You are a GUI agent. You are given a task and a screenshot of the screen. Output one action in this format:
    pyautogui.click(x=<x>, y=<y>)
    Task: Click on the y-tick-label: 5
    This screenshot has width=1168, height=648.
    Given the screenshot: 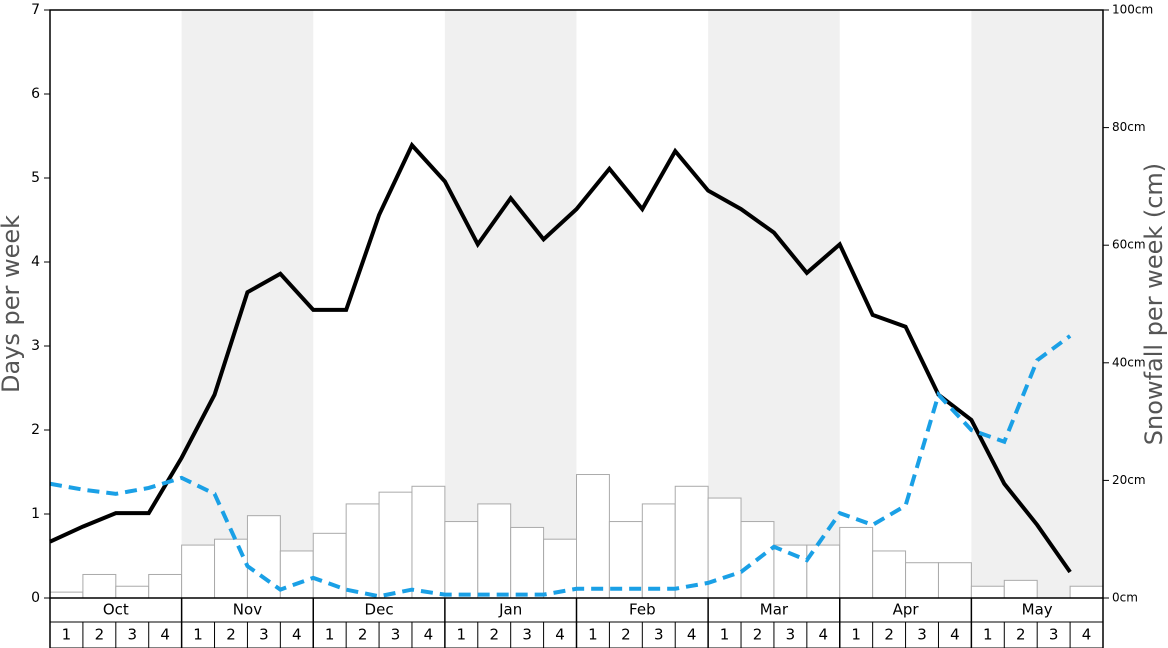 What is the action you would take?
    pyautogui.click(x=35, y=178)
    